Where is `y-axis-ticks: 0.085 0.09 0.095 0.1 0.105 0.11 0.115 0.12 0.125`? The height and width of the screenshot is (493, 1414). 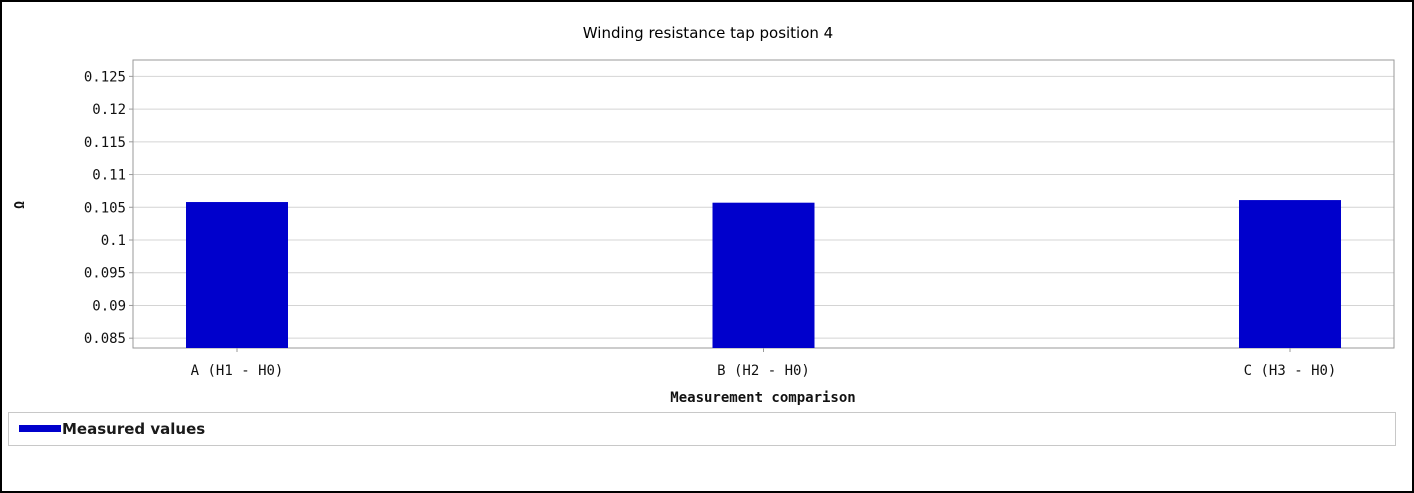 y-axis-ticks: 0.085 0.09 0.095 0.1 0.105 0.11 0.115 0.12 0.125 is located at coordinates (108, 208).